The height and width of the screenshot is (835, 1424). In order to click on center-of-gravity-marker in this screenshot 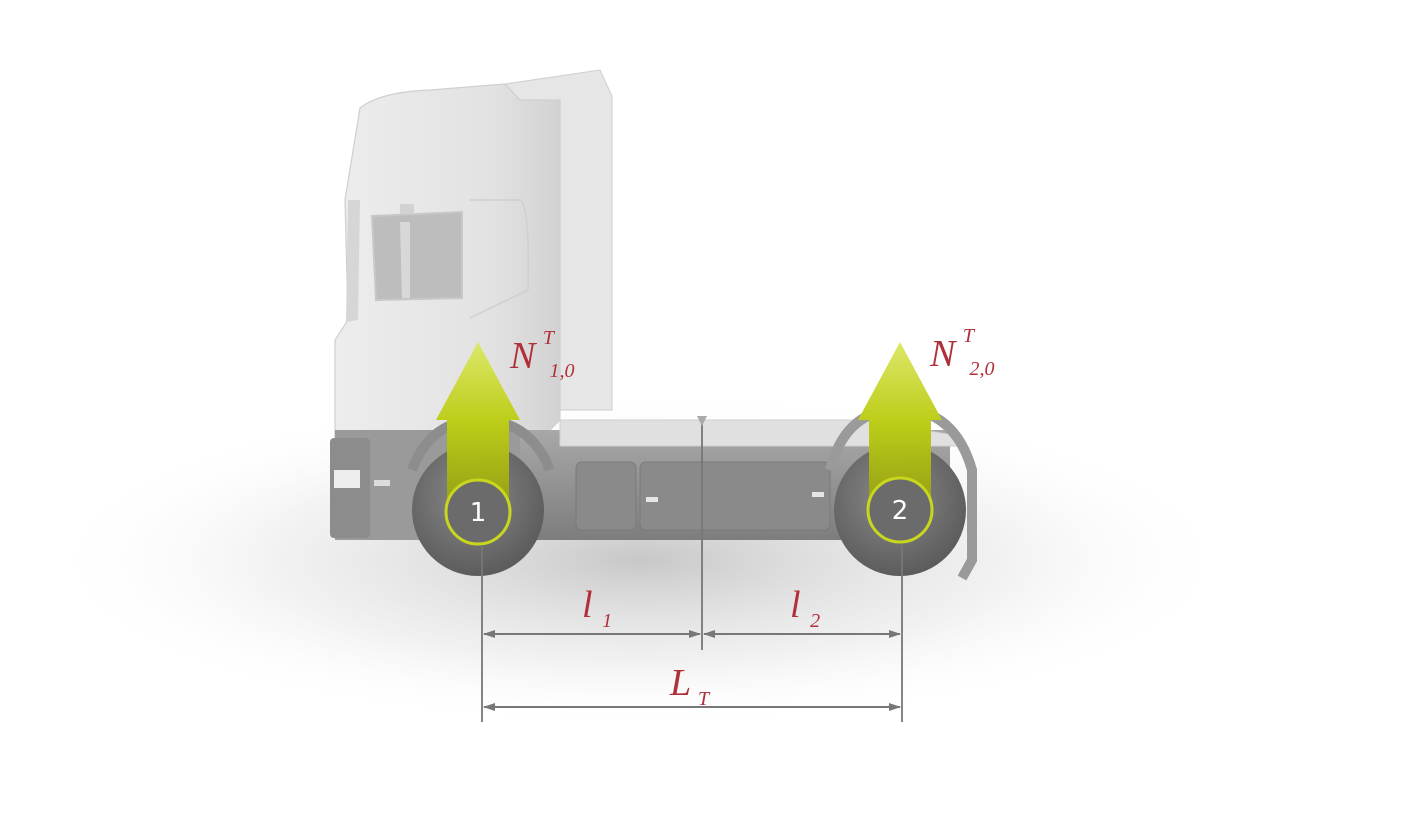, I will do `click(702, 421)`.